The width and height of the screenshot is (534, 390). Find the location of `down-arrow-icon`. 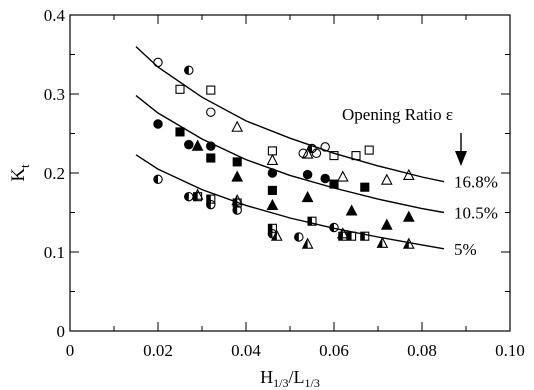

down-arrow-icon is located at coordinates (461, 149).